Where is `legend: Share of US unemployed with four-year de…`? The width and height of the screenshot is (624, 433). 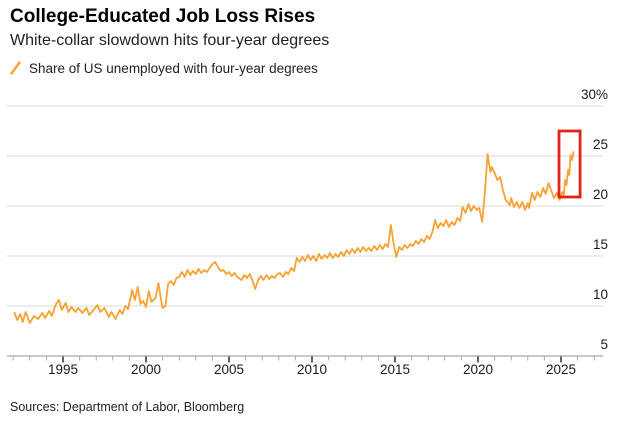
legend: Share of US unemployed with four-year de… is located at coordinates (164, 68).